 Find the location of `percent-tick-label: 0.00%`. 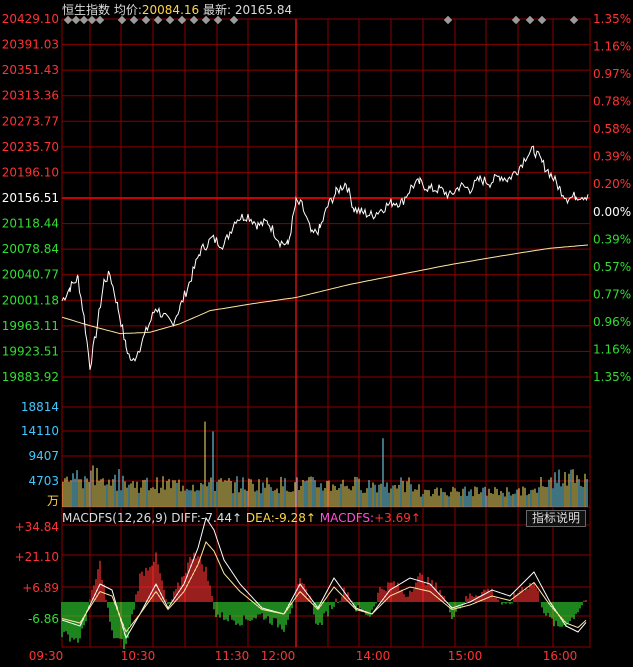

percent-tick-label: 0.00% is located at coordinates (612, 212).